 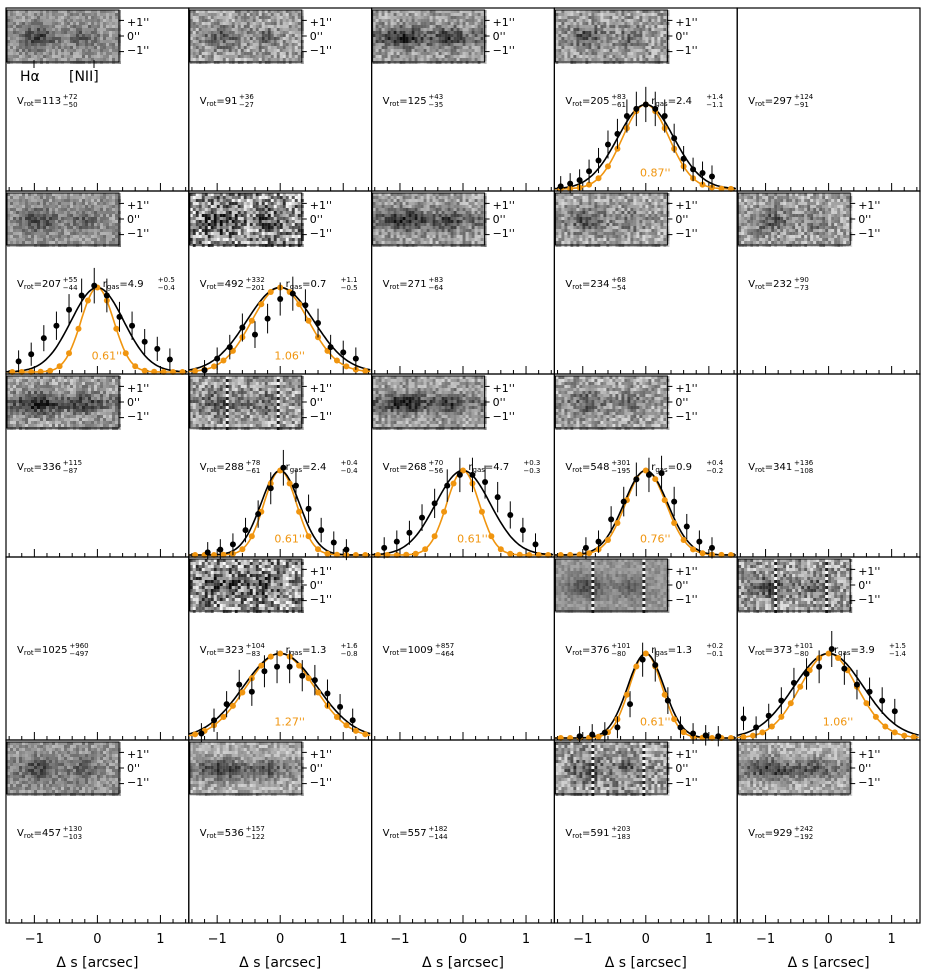 What do you see at coordinates (435, 280) in the screenshot?
I see `vrot-plus: +83` at bounding box center [435, 280].